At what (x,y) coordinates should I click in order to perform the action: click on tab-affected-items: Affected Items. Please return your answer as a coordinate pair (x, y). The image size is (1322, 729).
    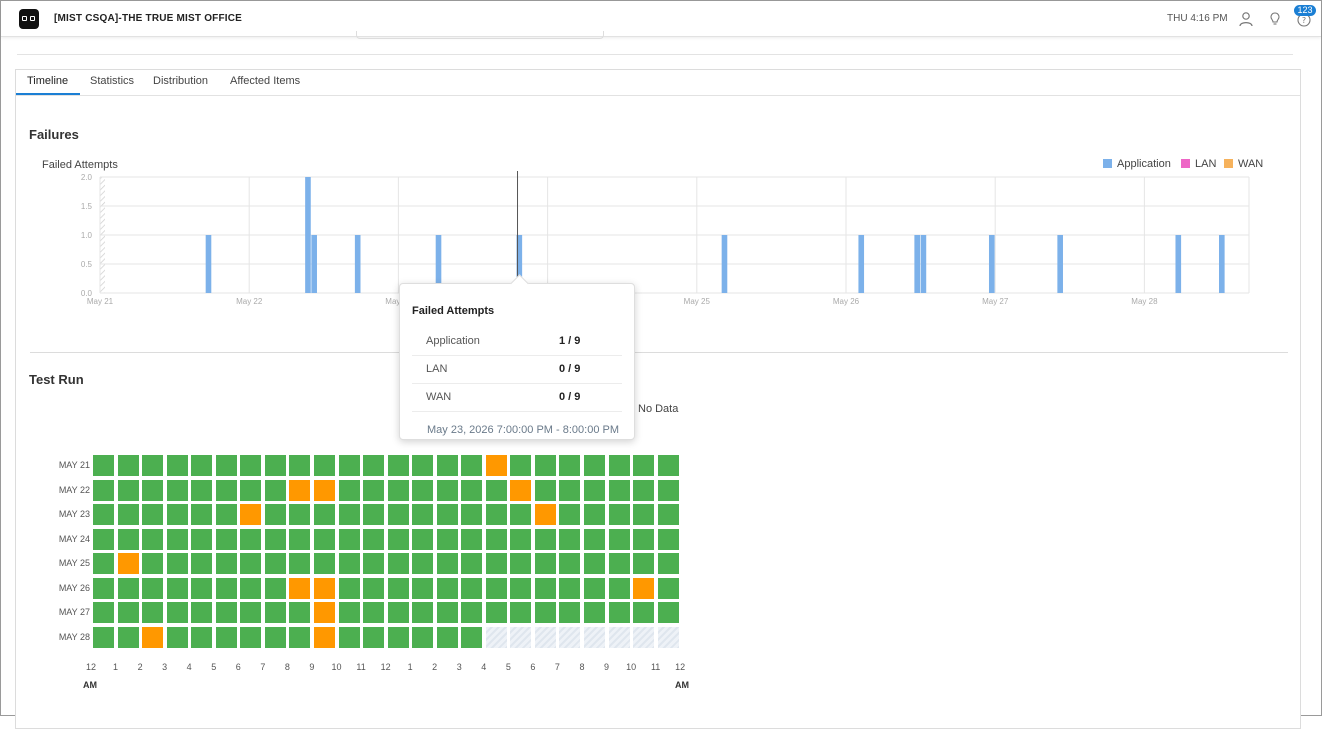
    Looking at the image, I should click on (265, 81).